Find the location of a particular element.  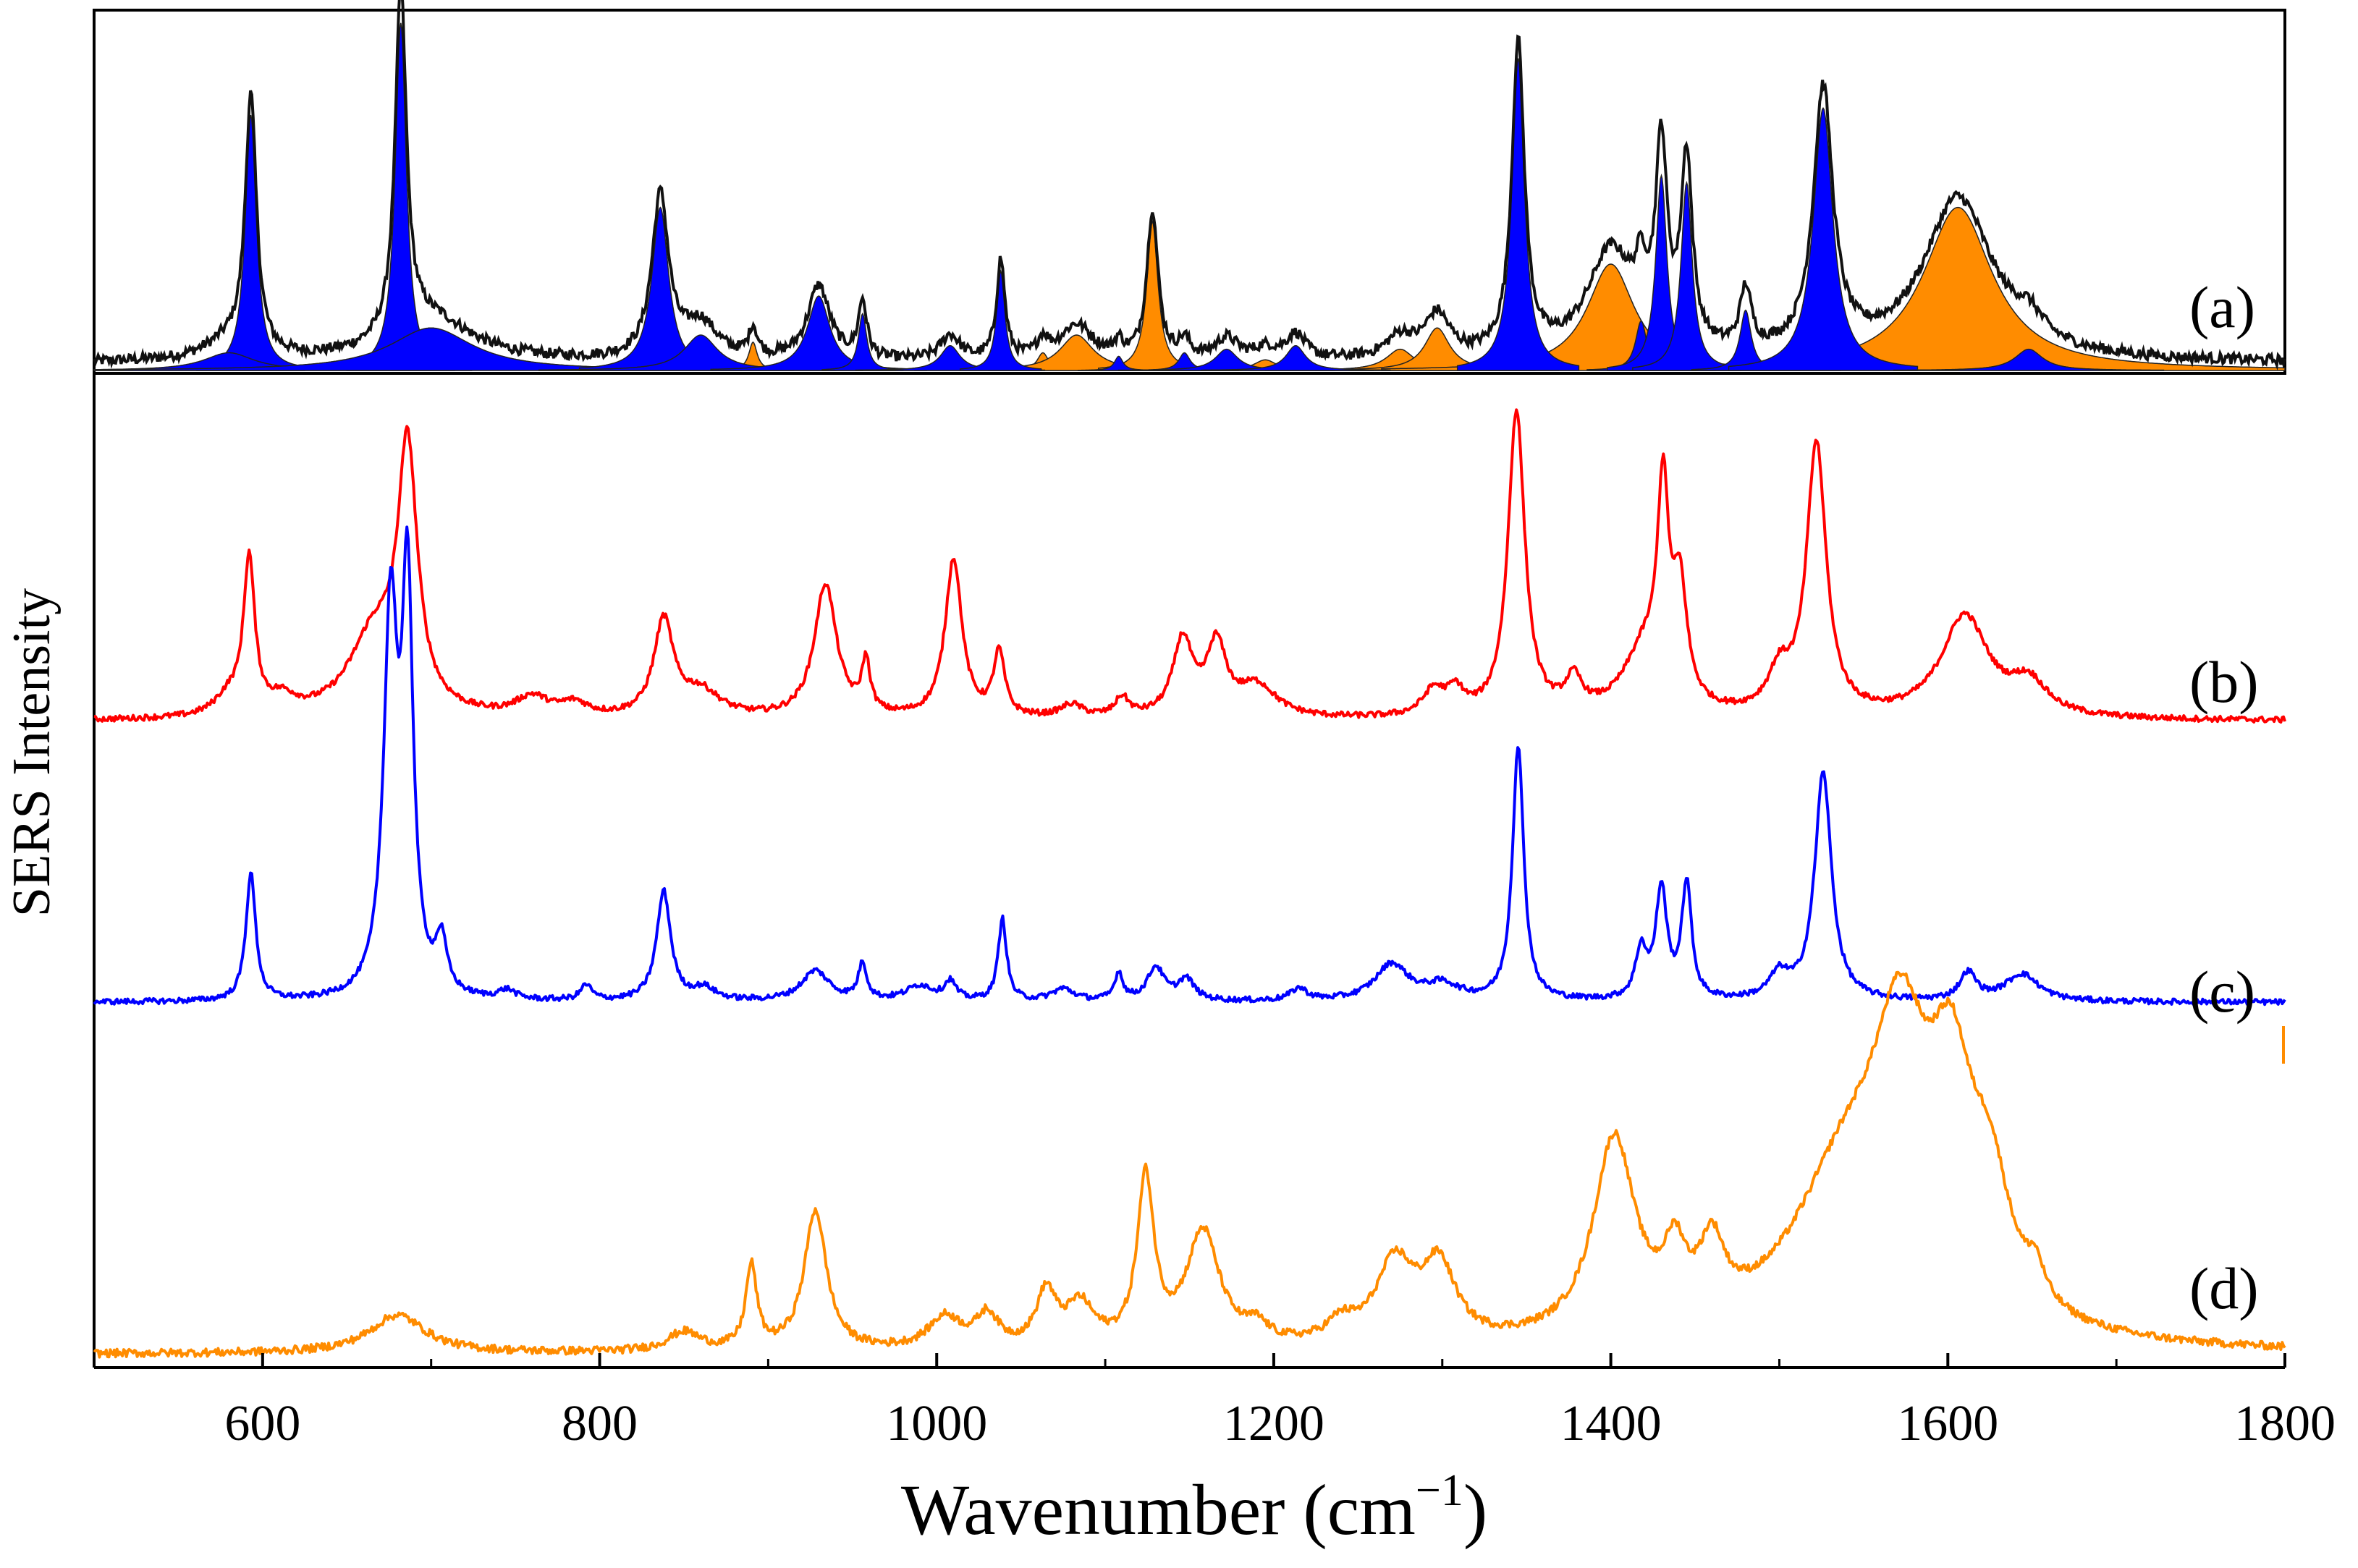

x-tick-label-800: 800 is located at coordinates (600, 1424).